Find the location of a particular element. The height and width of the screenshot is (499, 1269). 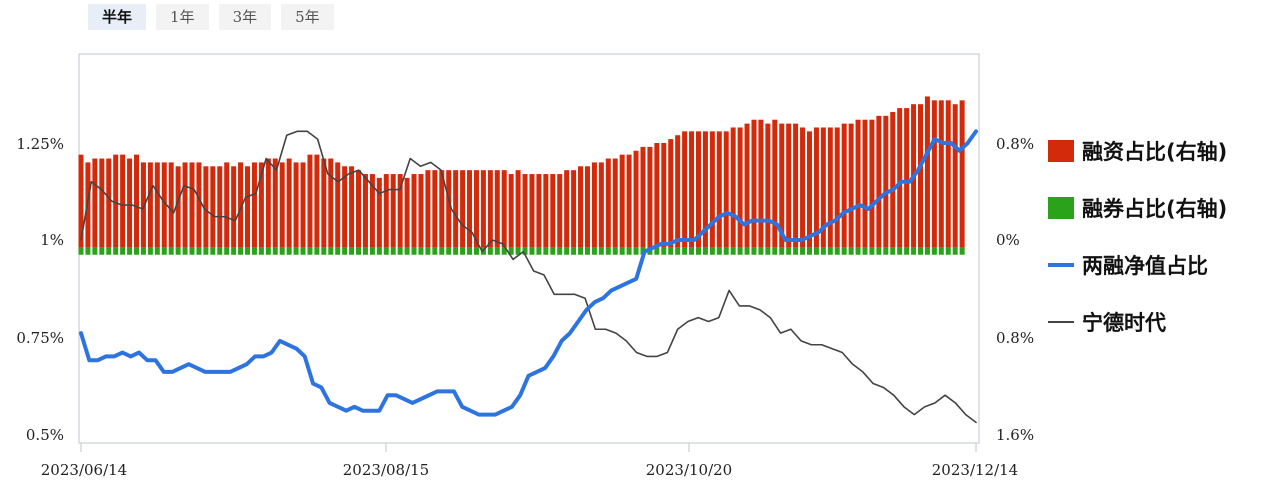

right-tick-label: 0.8% is located at coordinates (1015, 144).